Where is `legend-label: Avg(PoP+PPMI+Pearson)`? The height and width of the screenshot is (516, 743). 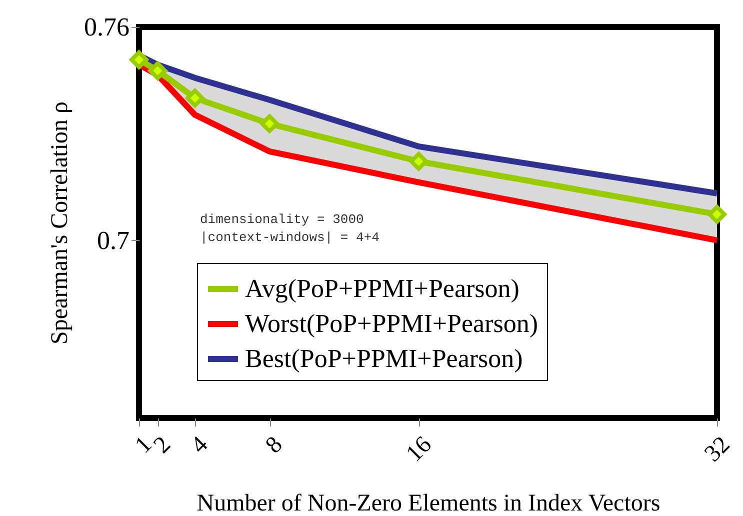 legend-label: Avg(PoP+PPMI+Pearson) is located at coordinates (382, 288).